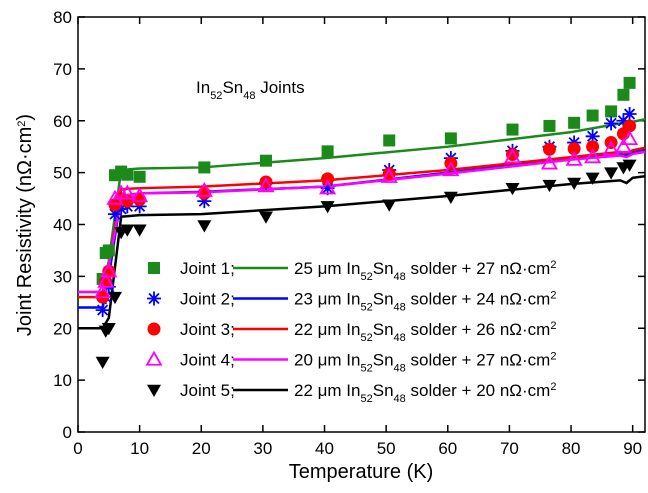 The height and width of the screenshot is (493, 648). What do you see at coordinates (207, 390) in the screenshot?
I see `legend-label: Joint 5;` at bounding box center [207, 390].